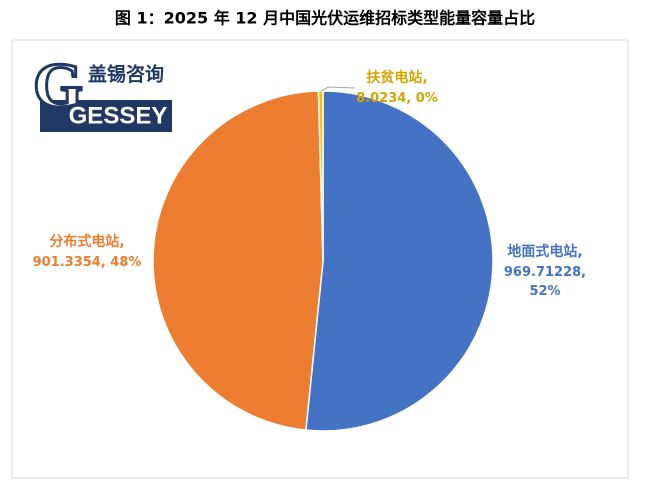  What do you see at coordinates (86, 241) in the screenshot?
I see `slice-category-label: 分布式电站,` at bounding box center [86, 241].